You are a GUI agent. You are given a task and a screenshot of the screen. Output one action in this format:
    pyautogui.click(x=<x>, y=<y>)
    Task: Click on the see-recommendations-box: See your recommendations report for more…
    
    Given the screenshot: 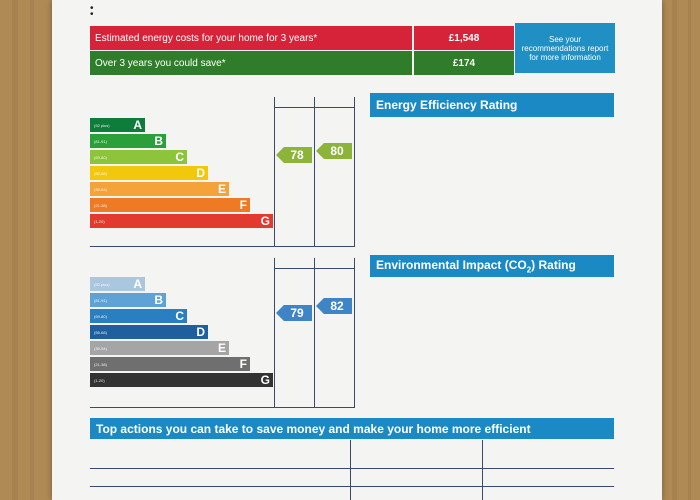 What is the action you would take?
    pyautogui.click(x=565, y=48)
    